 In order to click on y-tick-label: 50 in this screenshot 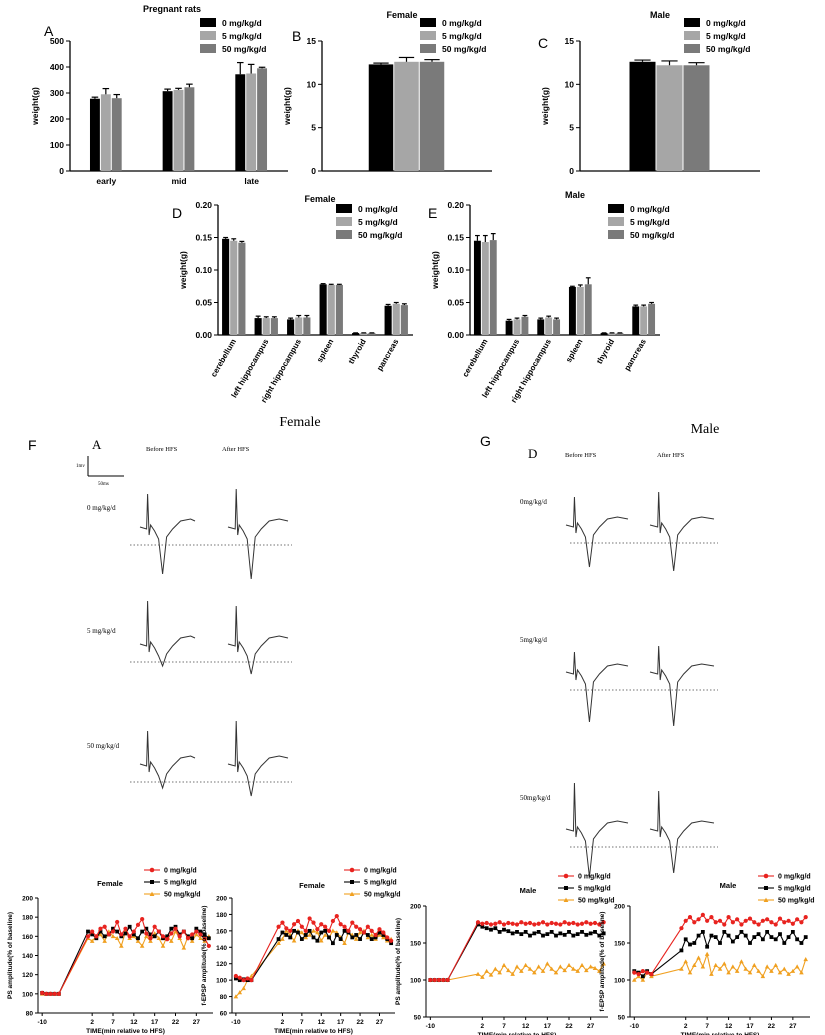, I will do `click(418, 1018)`.